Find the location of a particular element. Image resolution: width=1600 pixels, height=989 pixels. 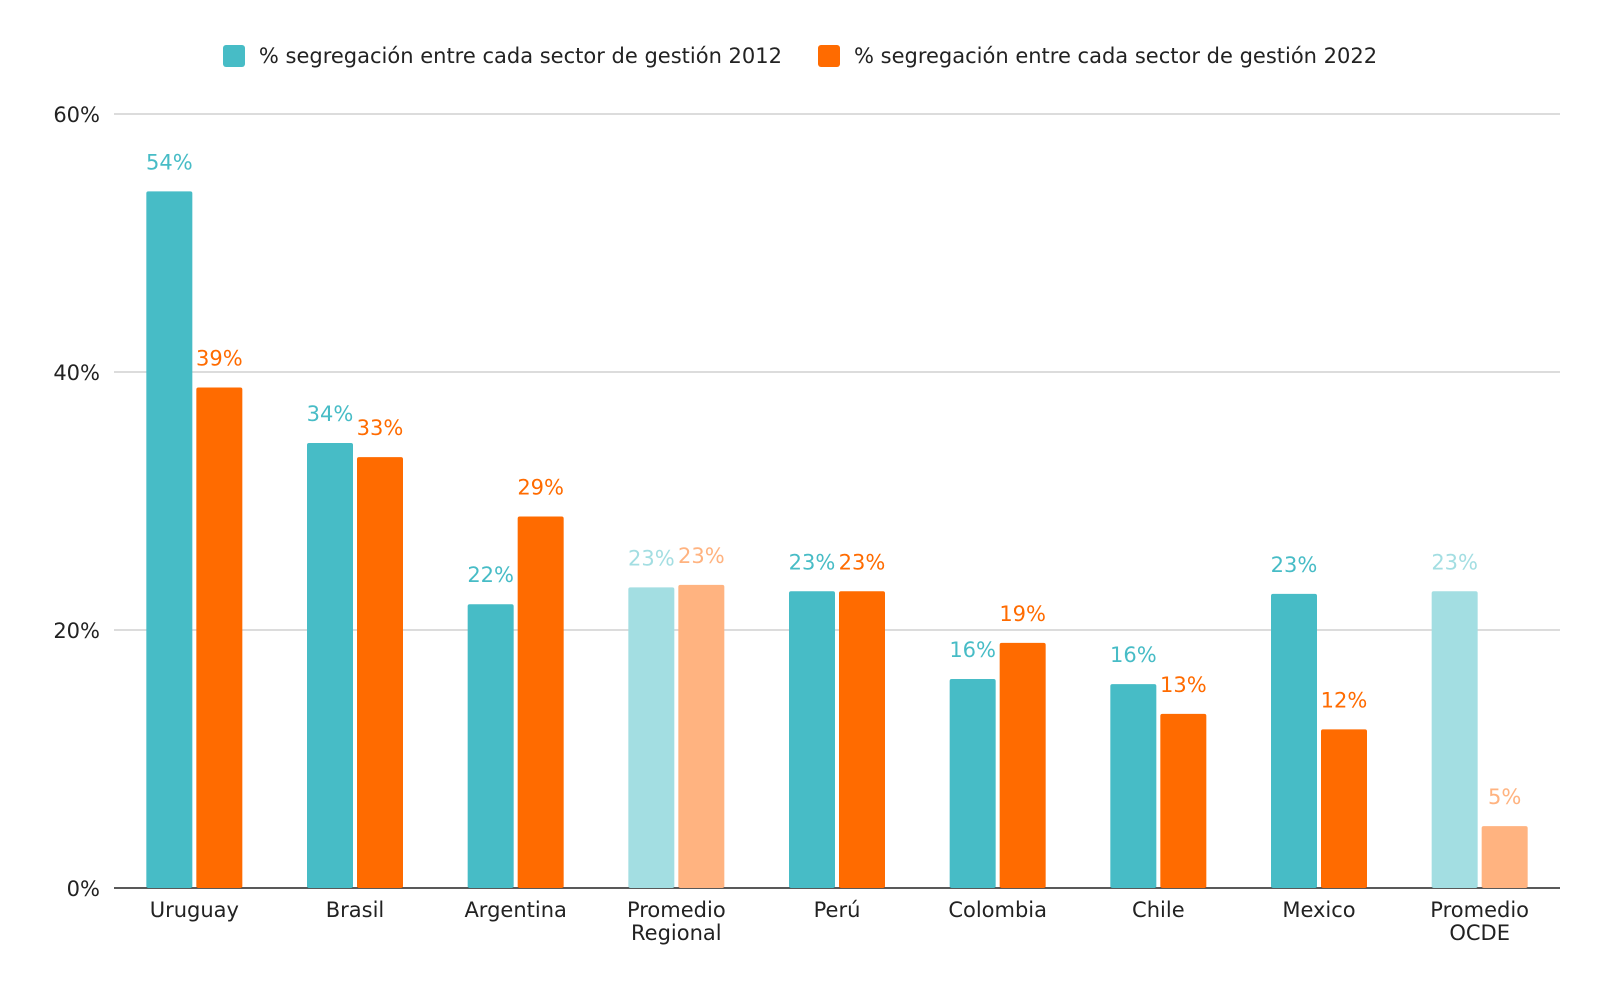

x-tick-label: Uruguay is located at coordinates (194, 910).